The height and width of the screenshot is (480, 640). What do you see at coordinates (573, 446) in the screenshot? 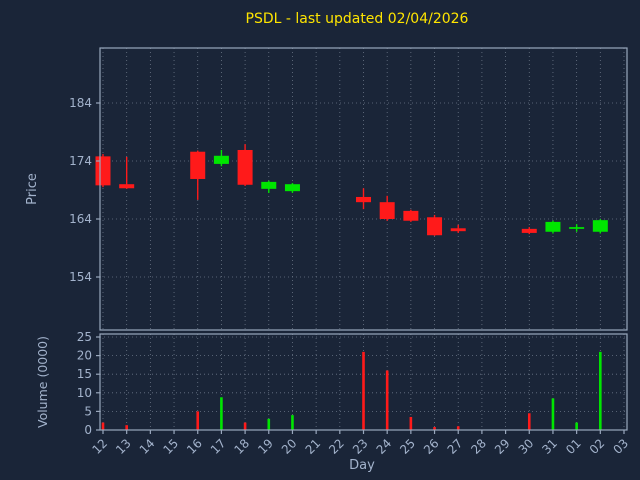
I see `x-tick-label: 01` at bounding box center [573, 446].